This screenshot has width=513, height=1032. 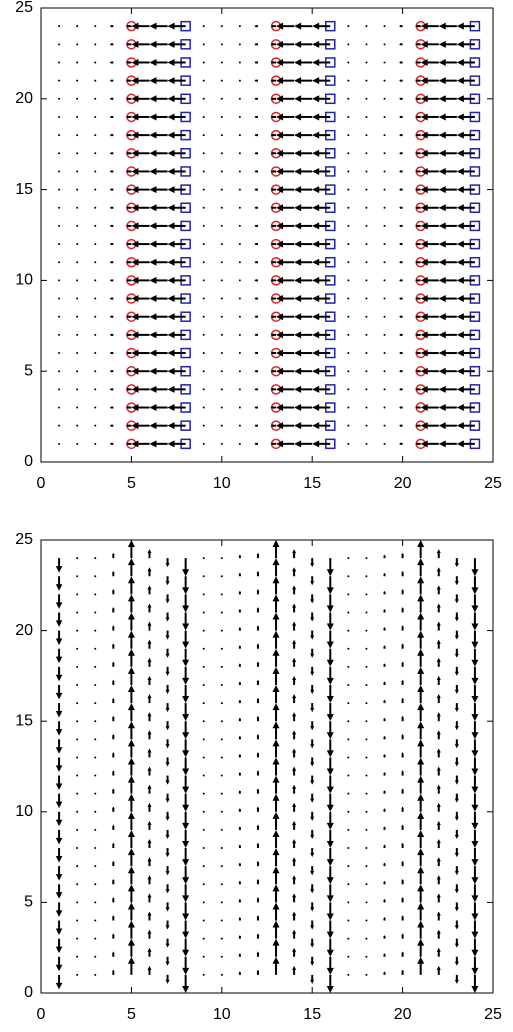 What do you see at coordinates (312, 483) in the screenshot?
I see `x-tick-label: 15` at bounding box center [312, 483].